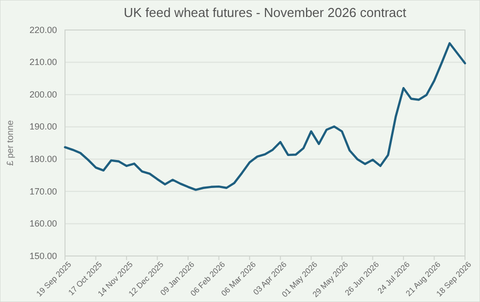  I want to click on y-tick-label: 210.00, so click(43, 62).